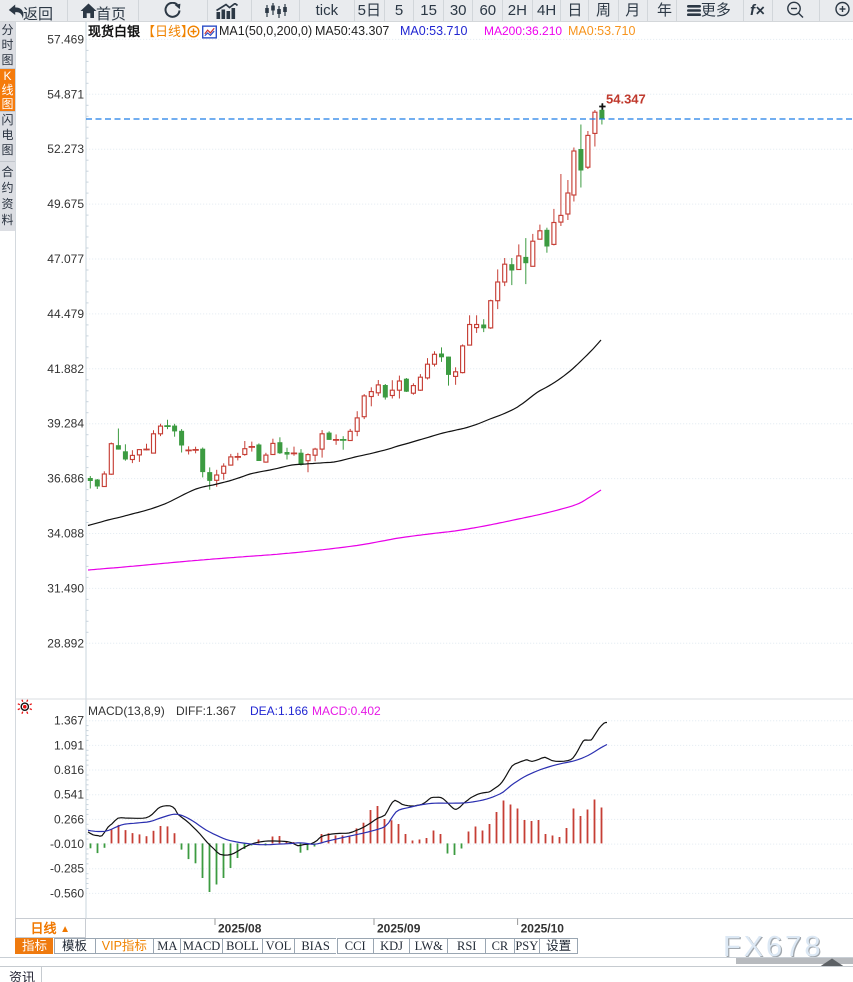 This screenshot has height=982, width=853. What do you see at coordinates (65, 204) in the screenshot?
I see `svg-text: 49.675` at bounding box center [65, 204].